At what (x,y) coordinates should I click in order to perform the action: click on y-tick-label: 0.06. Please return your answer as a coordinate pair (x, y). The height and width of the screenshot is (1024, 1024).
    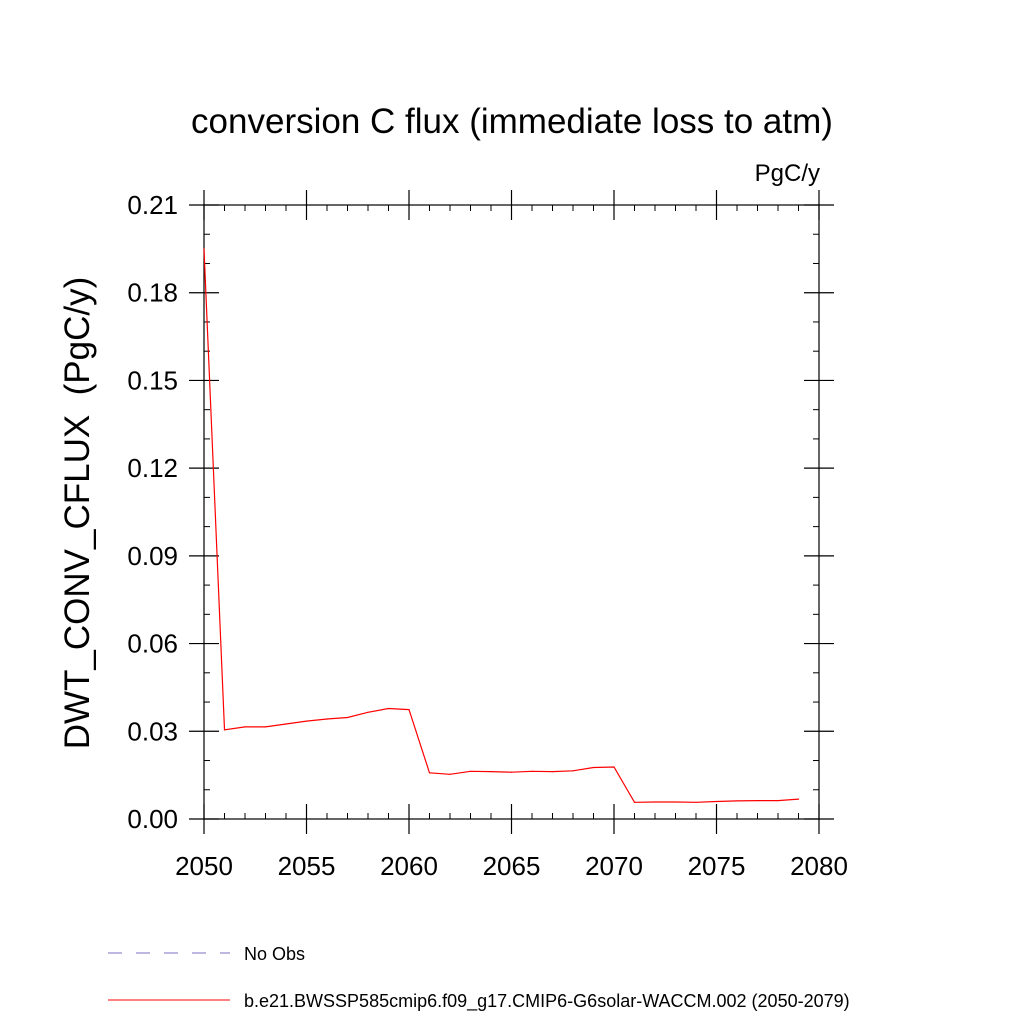
    Looking at the image, I should click on (152, 644).